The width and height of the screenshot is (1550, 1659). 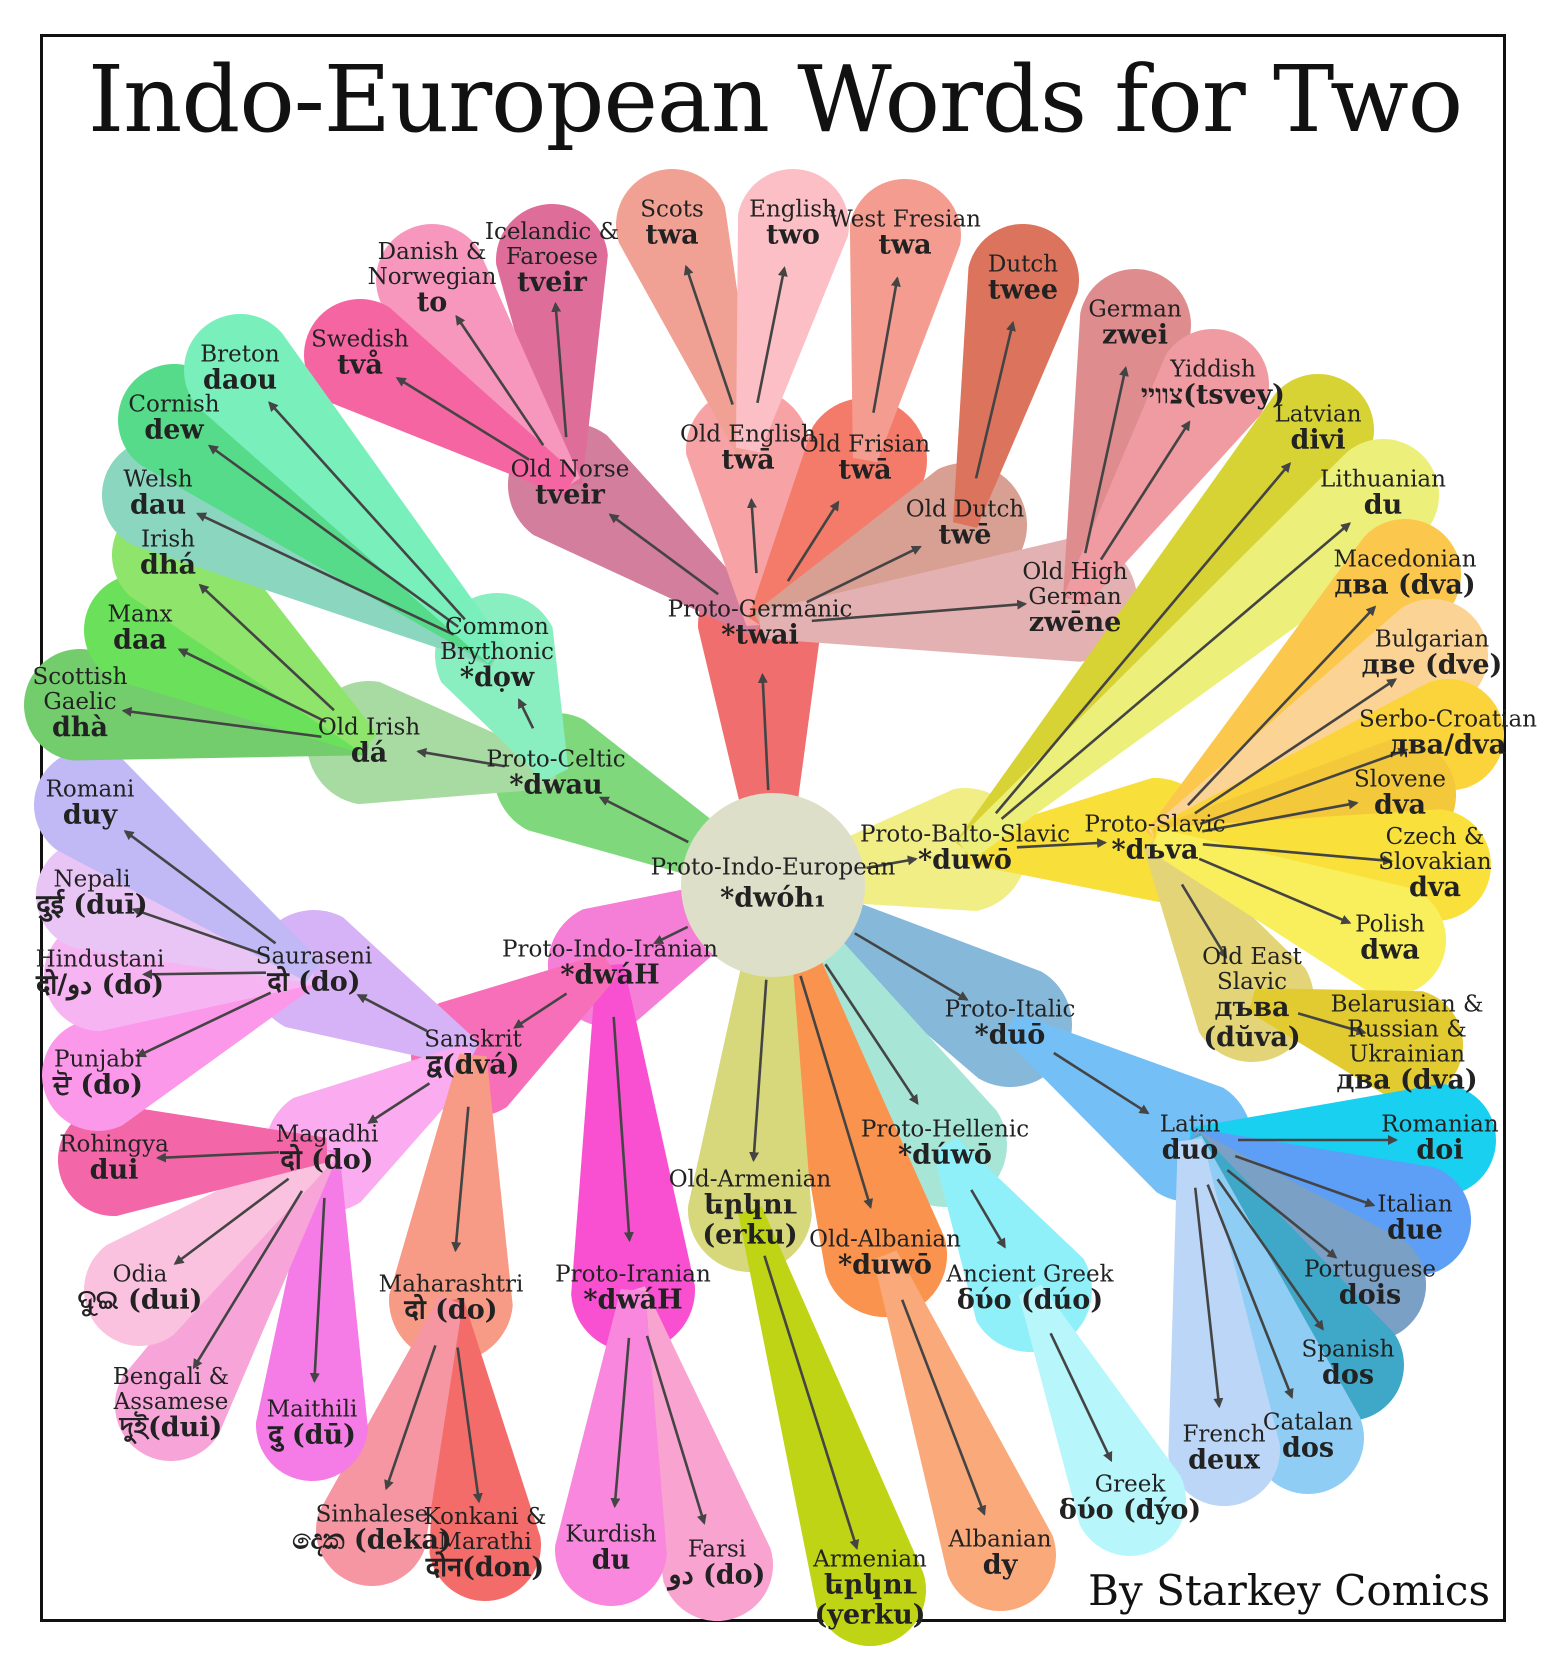 I want to click on node-name: Cornish, so click(x=173, y=404).